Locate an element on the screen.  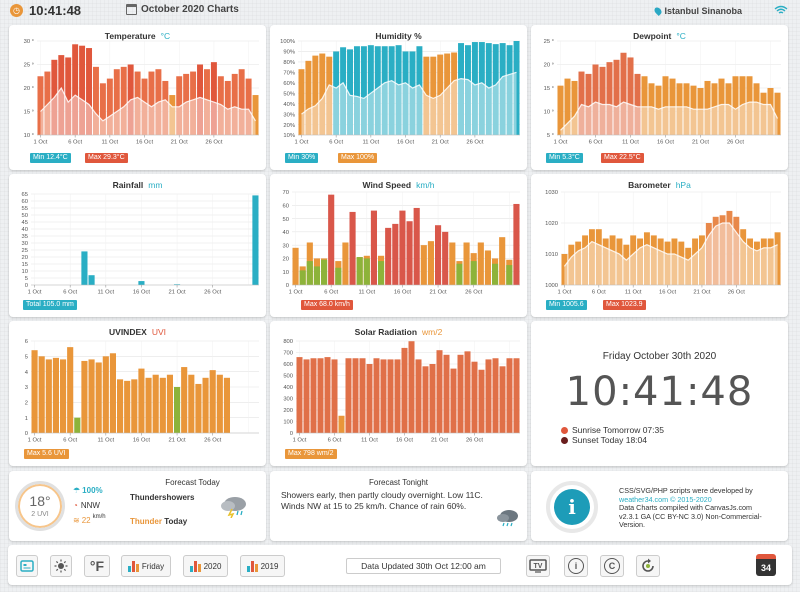
rainfall-bar is located at coordinates (177, 284).